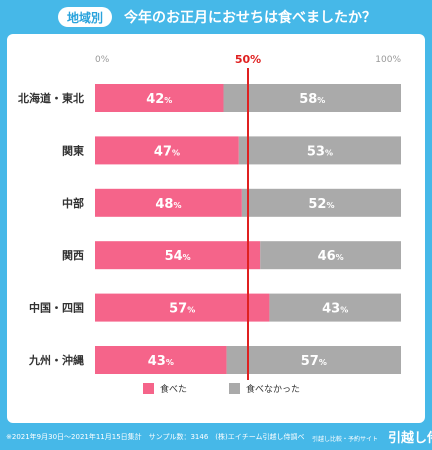  What do you see at coordinates (250, 18) in the screenshot?
I see `chart-title: 今年のお正月におせちは食べましたか？` at bounding box center [250, 18].